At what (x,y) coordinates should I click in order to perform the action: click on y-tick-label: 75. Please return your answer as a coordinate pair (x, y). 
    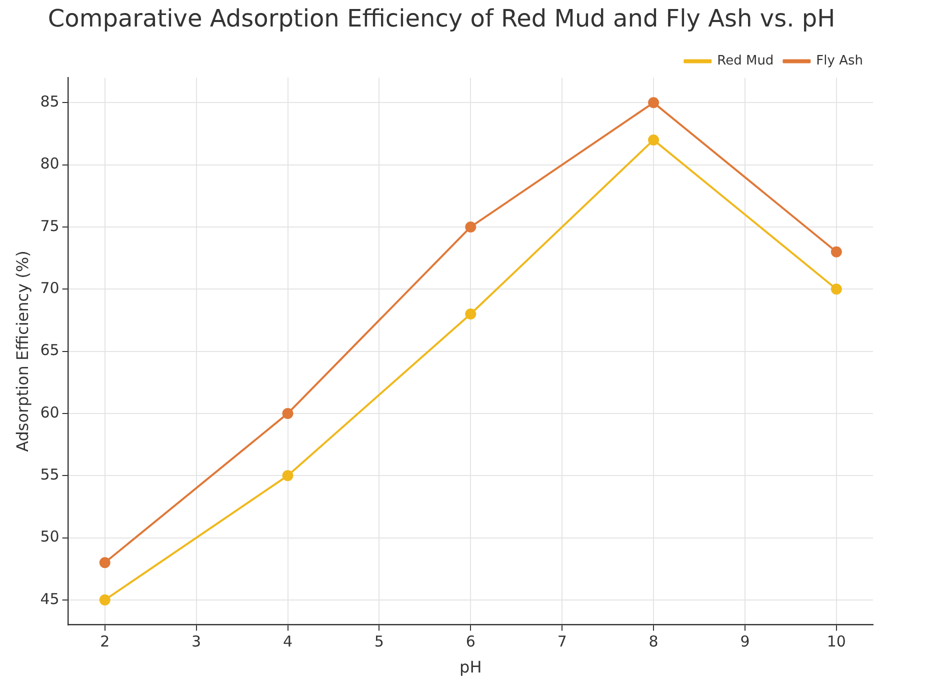
    Looking at the image, I should click on (50, 225).